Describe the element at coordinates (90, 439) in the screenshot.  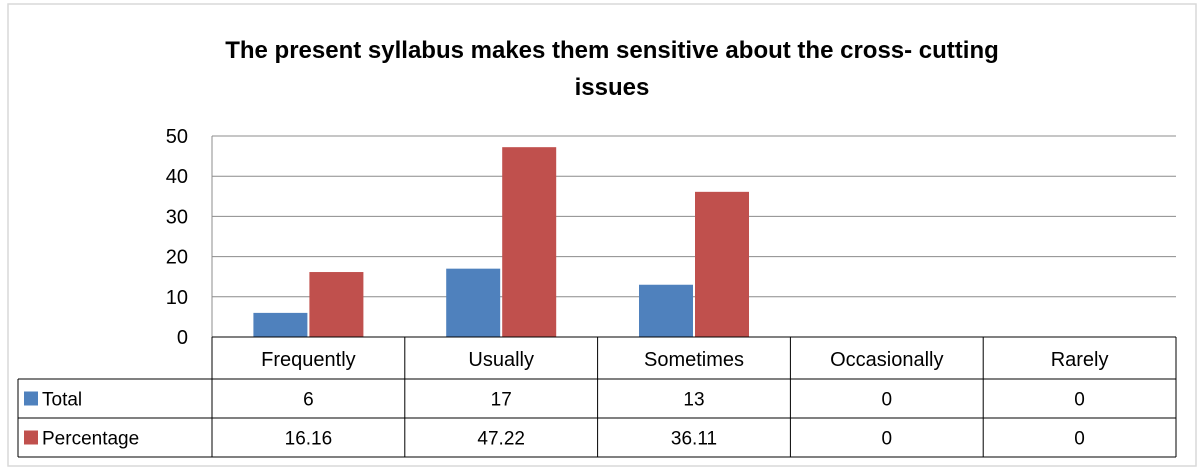
I see `series-label: Percentage` at that location.